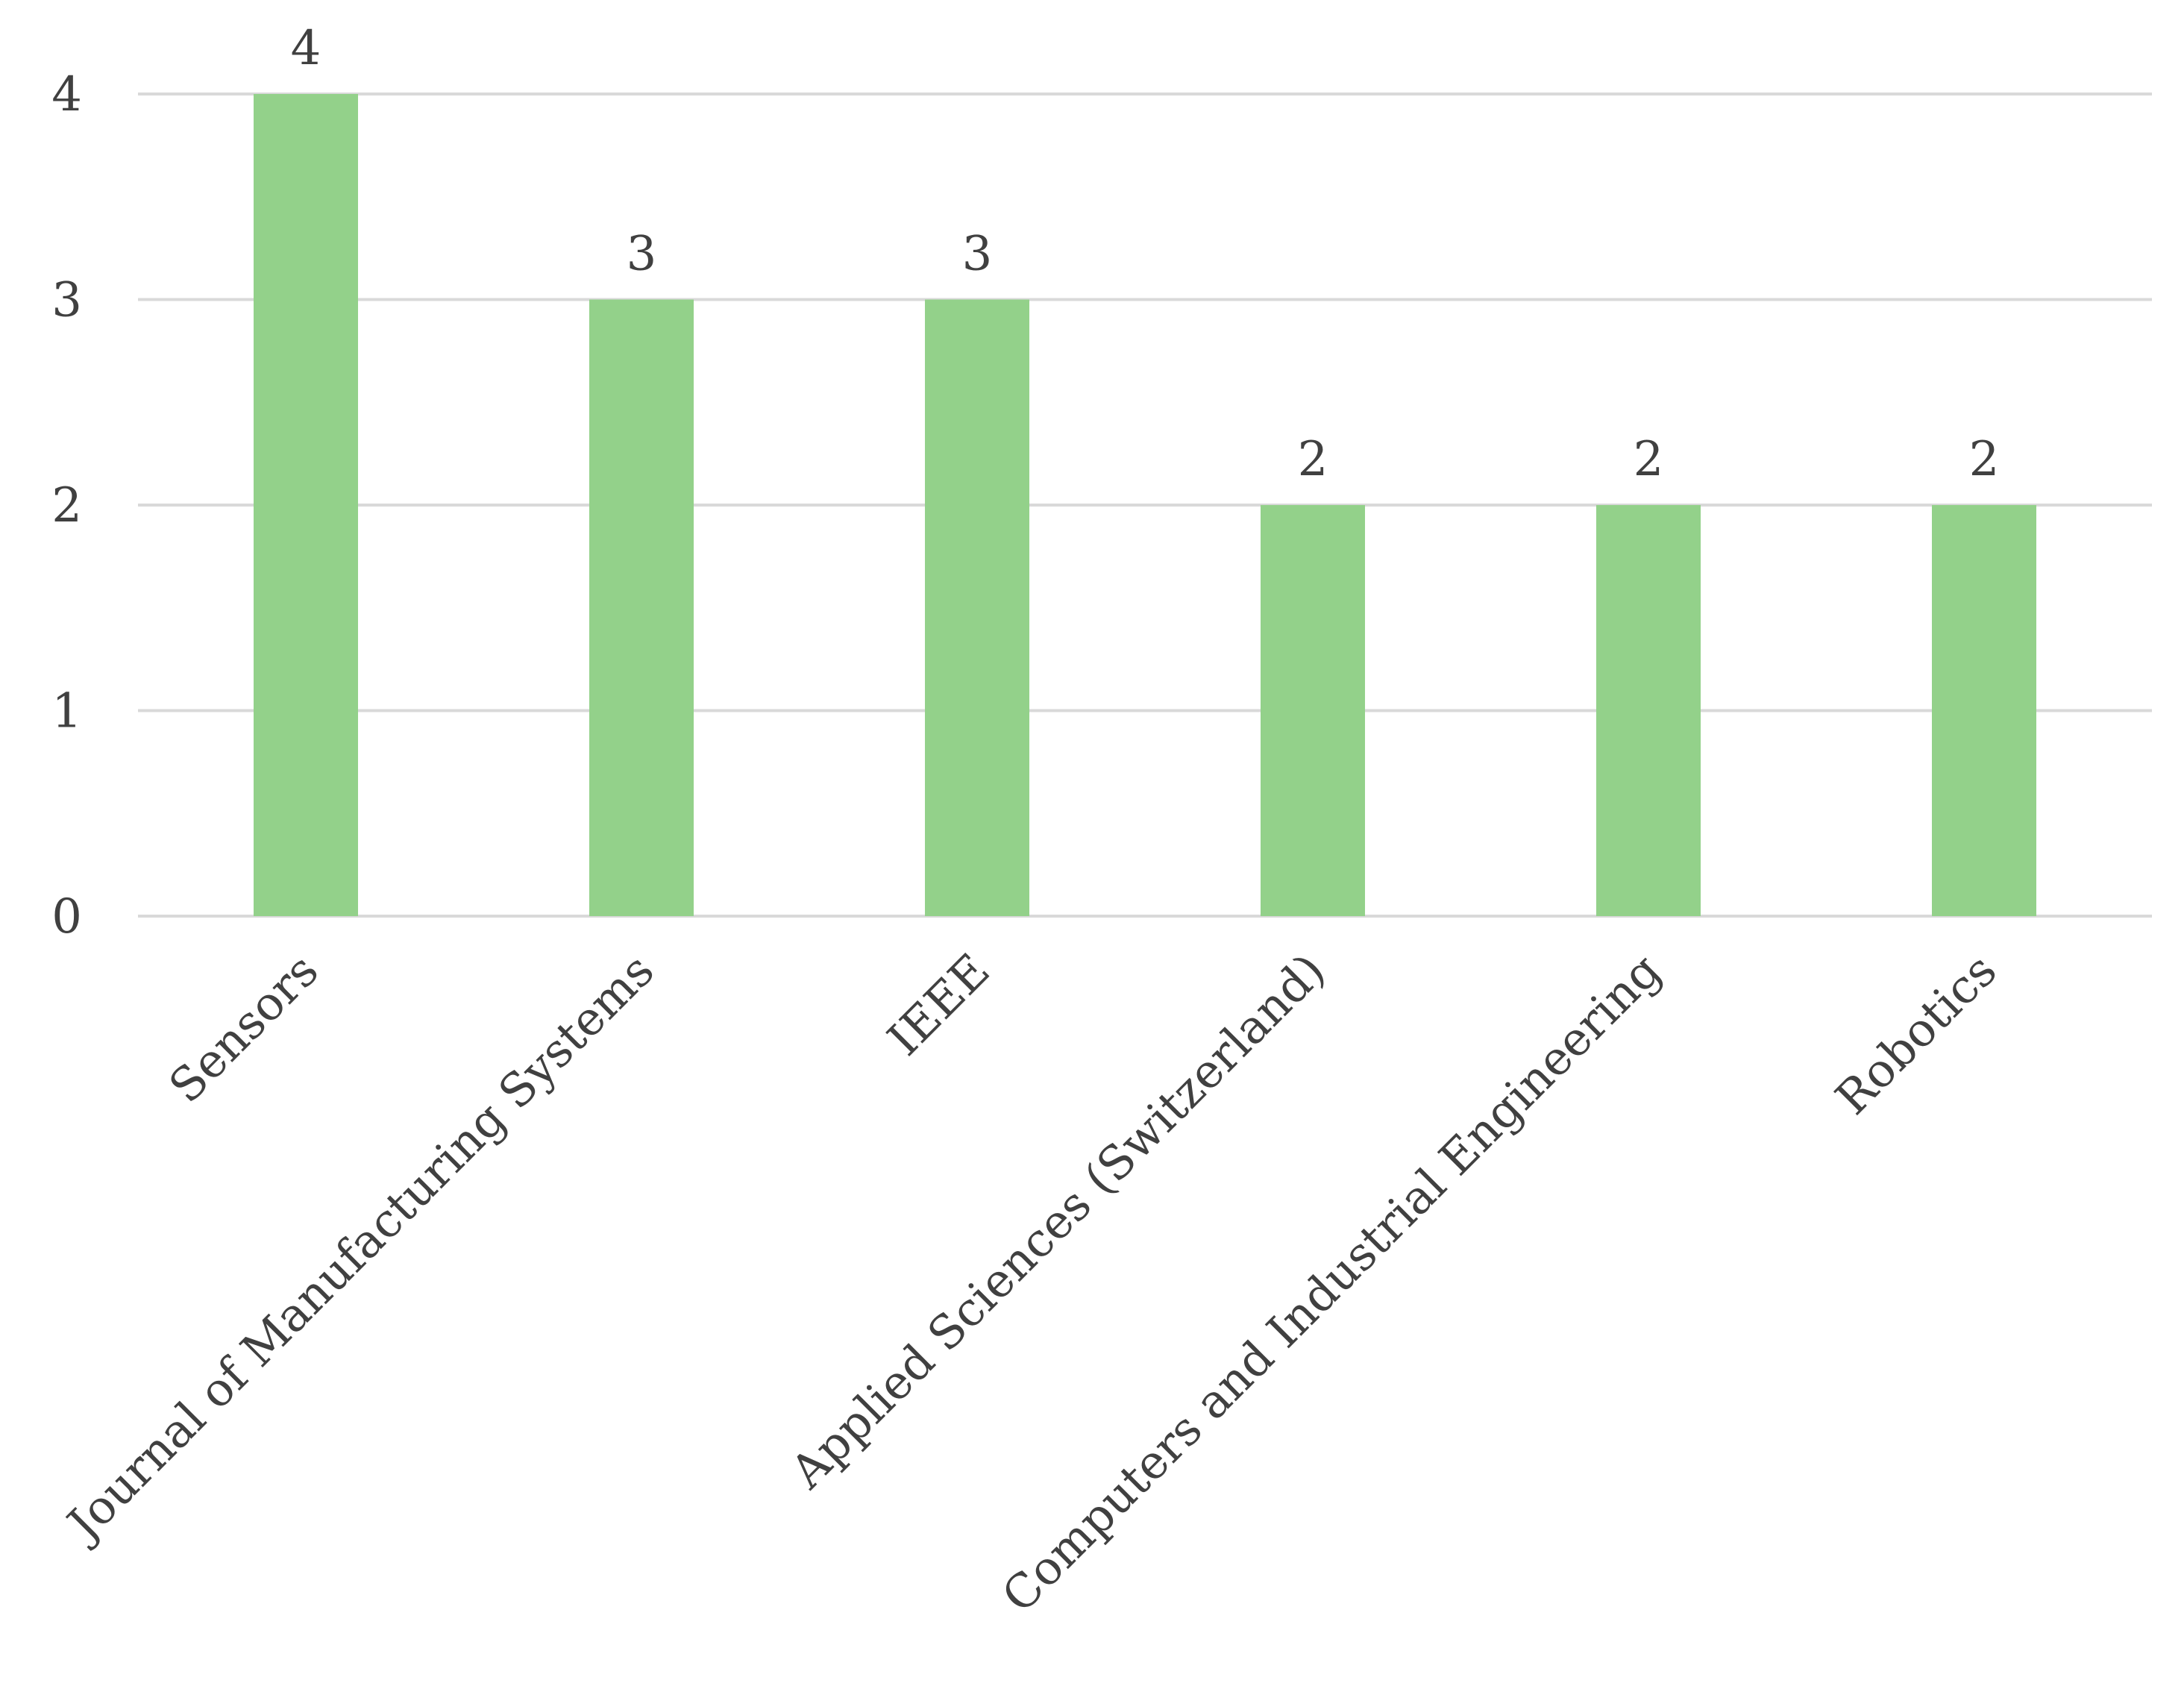 The width and height of the screenshot is (2184, 1686). What do you see at coordinates (1057, 1221) in the screenshot?
I see `category-label-4: Applied Sciences (Switzerland)` at bounding box center [1057, 1221].